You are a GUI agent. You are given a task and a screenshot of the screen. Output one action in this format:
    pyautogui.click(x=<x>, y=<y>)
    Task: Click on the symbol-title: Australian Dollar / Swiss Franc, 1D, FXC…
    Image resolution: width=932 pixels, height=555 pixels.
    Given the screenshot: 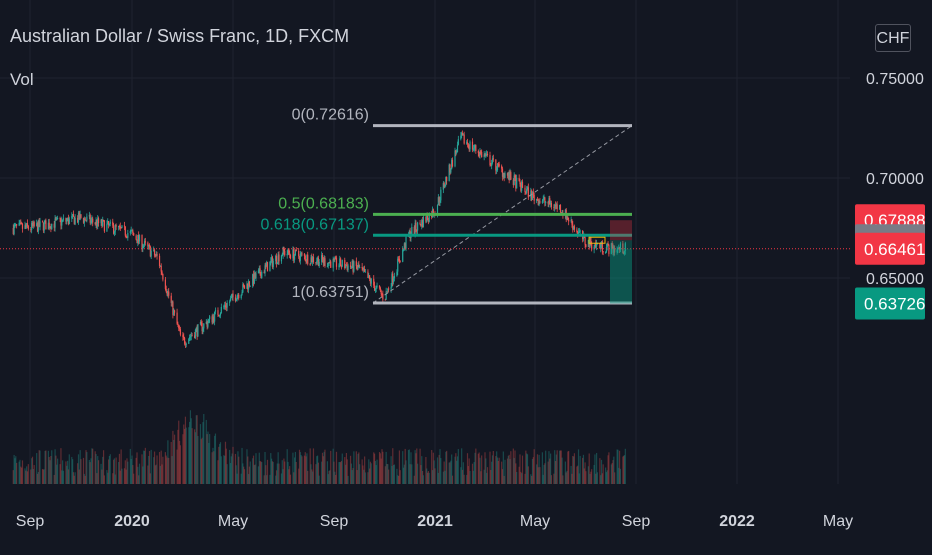 What is the action you would take?
    pyautogui.click(x=180, y=36)
    